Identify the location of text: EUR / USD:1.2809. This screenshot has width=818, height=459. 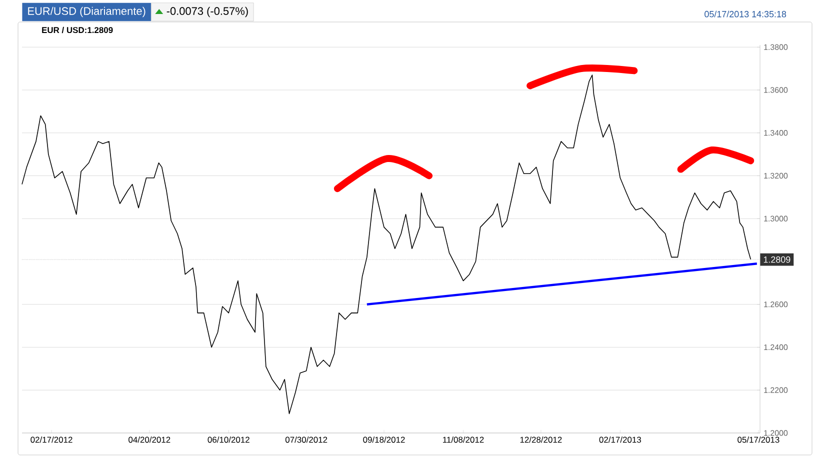
(77, 30).